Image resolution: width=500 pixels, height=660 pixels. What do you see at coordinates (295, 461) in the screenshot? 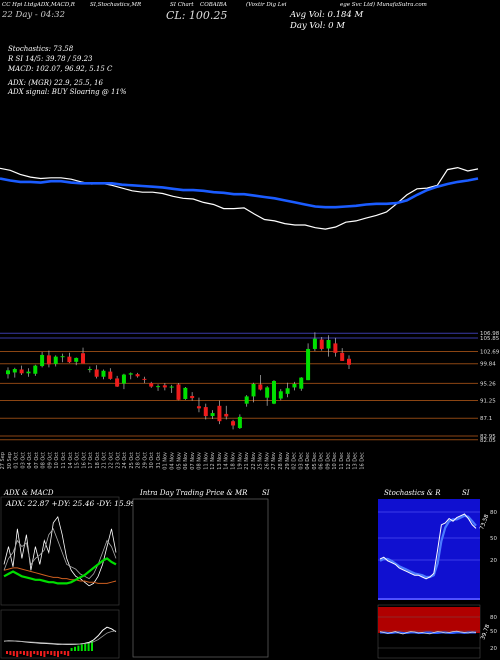
I see `date-label: 02 Dec` at bounding box center [295, 461].